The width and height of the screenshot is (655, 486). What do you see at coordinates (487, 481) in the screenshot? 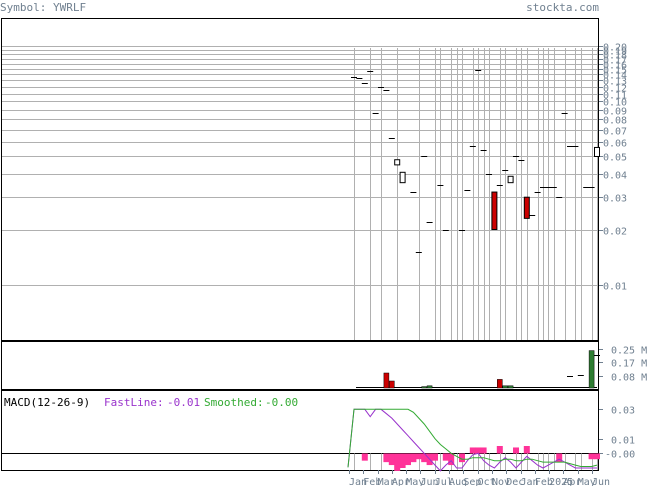
I see `x-tick-label: Oct` at bounding box center [487, 481].